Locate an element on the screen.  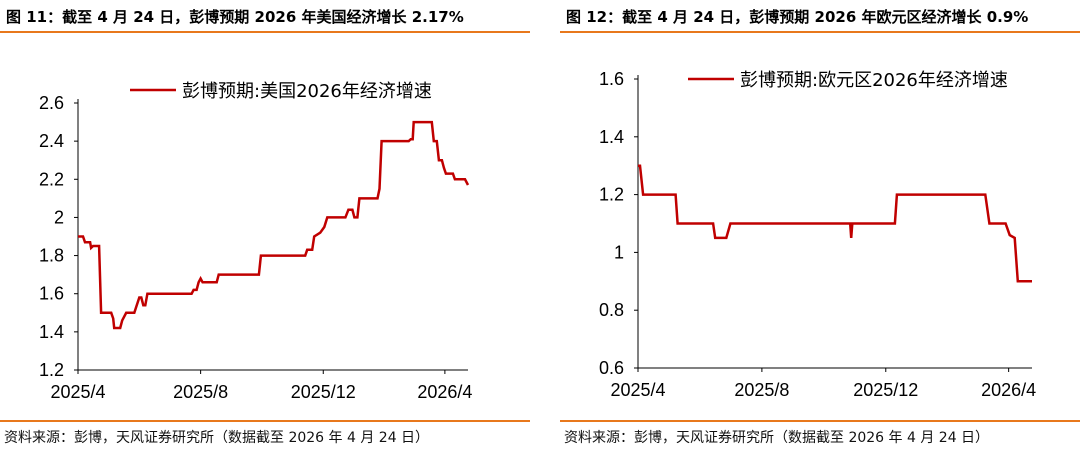
legend-label: 彭博预期:美国2026年经济增速 is located at coordinates (307, 91).